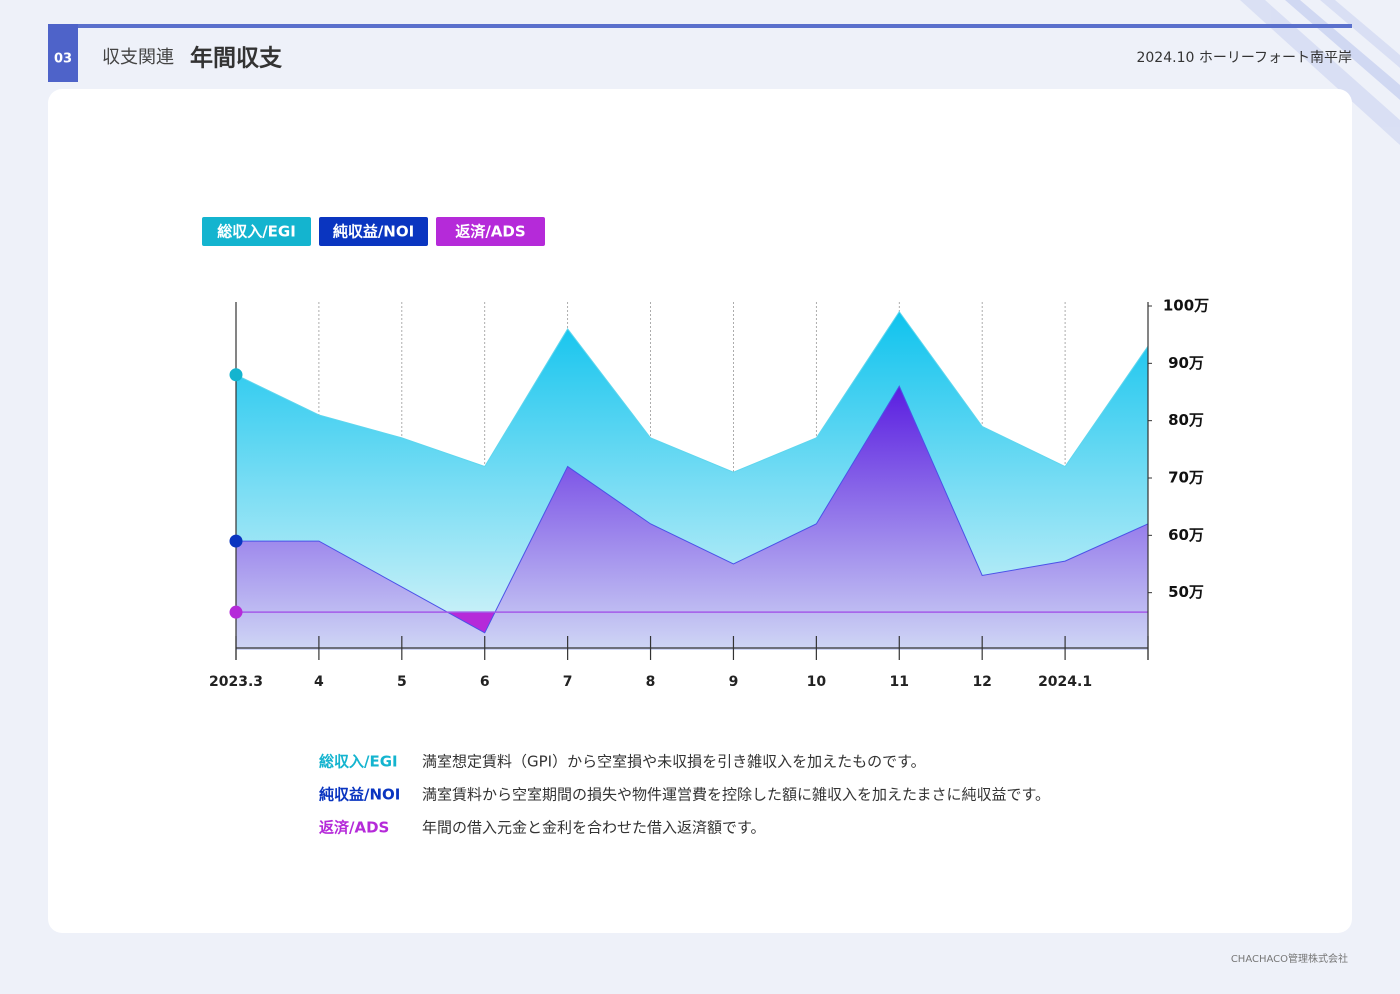  I want to click on x-tick-label: 10, so click(817, 682).